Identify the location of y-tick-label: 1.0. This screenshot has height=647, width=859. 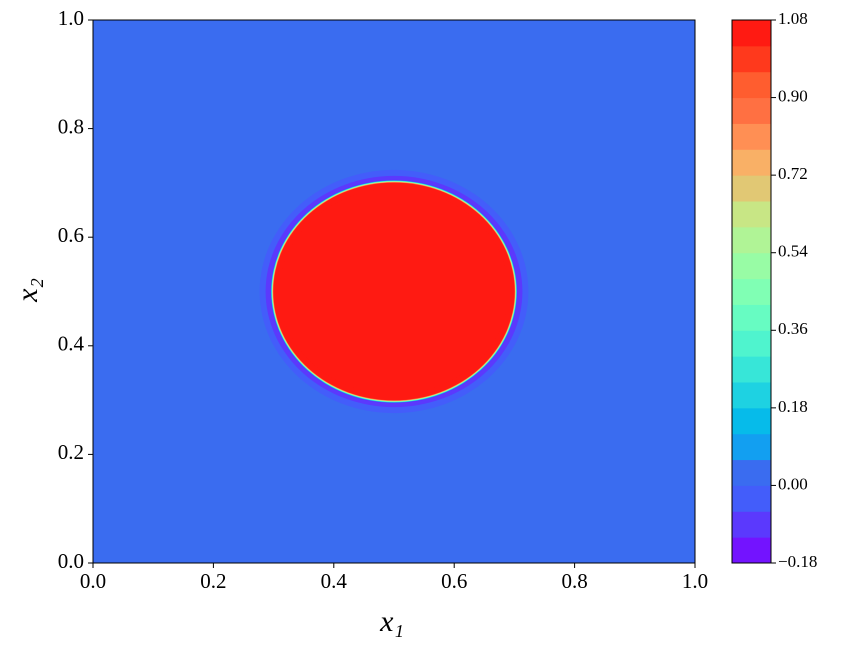
(71, 18).